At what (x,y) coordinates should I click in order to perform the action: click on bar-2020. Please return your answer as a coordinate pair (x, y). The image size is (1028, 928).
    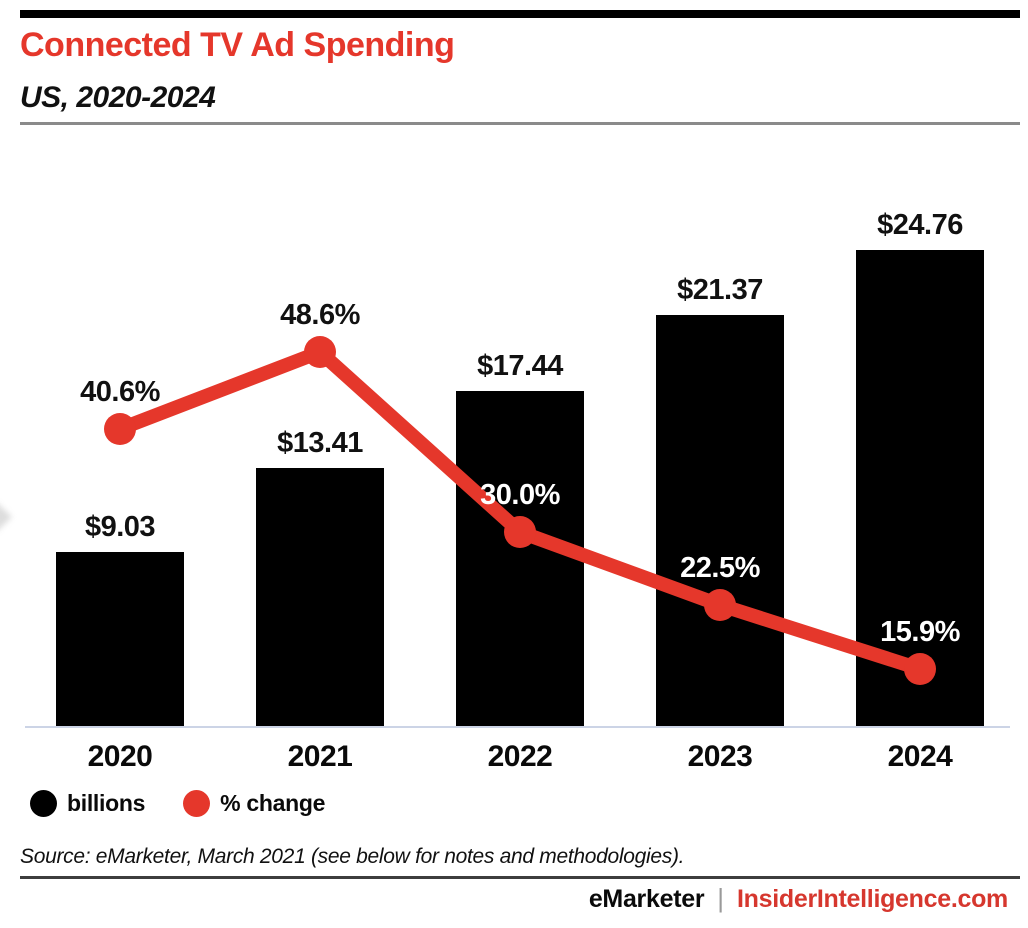
    Looking at the image, I should click on (120, 639).